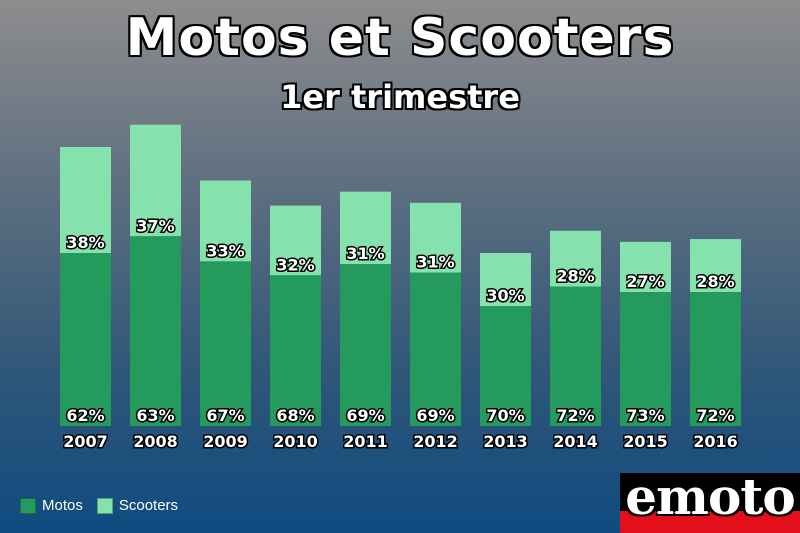  What do you see at coordinates (225, 415) in the screenshot?
I see `data-label-motos-2009: 67%` at bounding box center [225, 415].